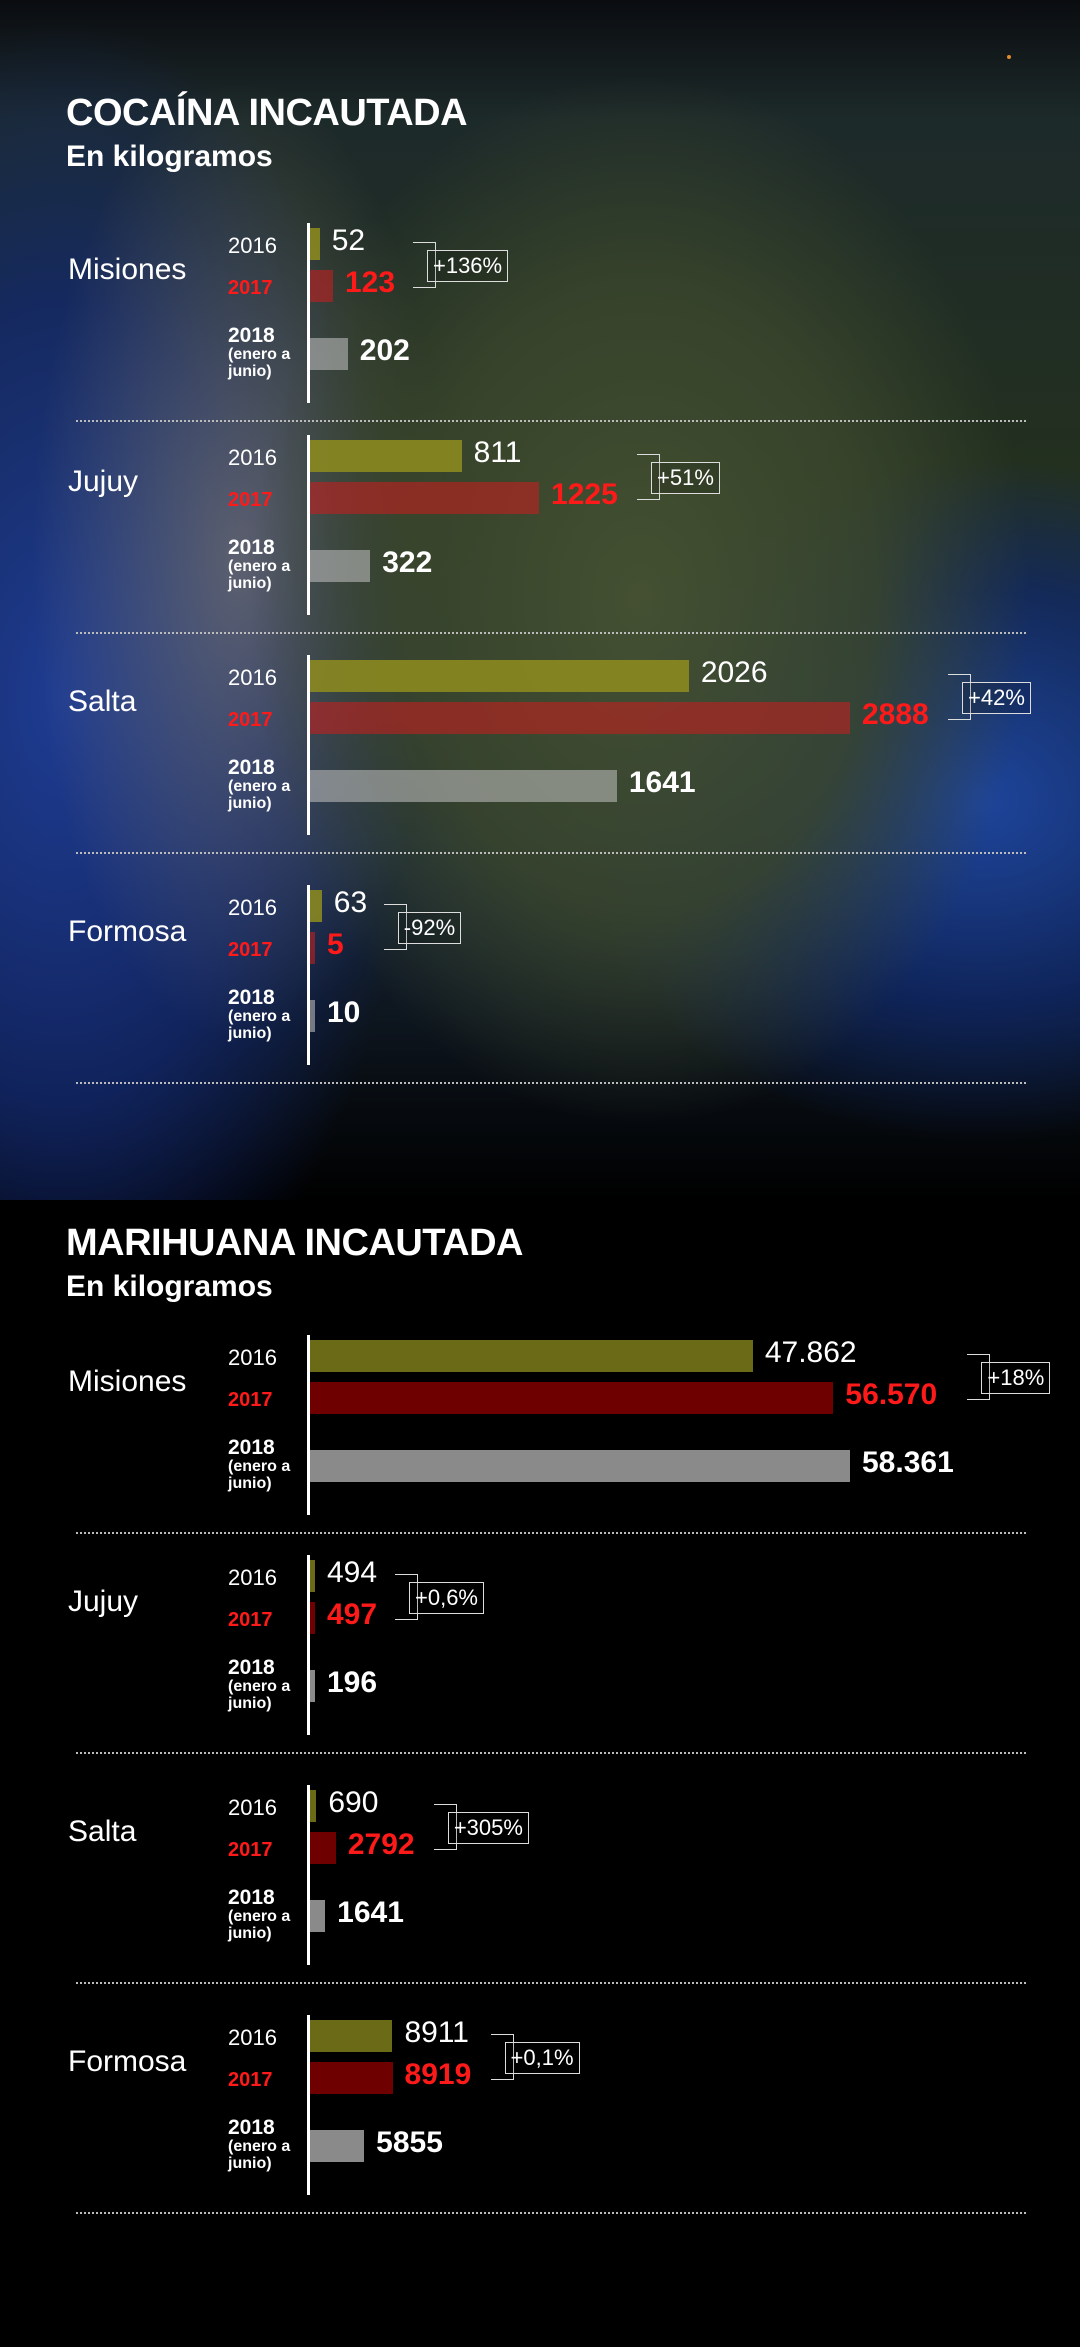 This screenshot has height=2347, width=1080. What do you see at coordinates (497, 452) in the screenshot?
I see `value-label-2016: 811` at bounding box center [497, 452].